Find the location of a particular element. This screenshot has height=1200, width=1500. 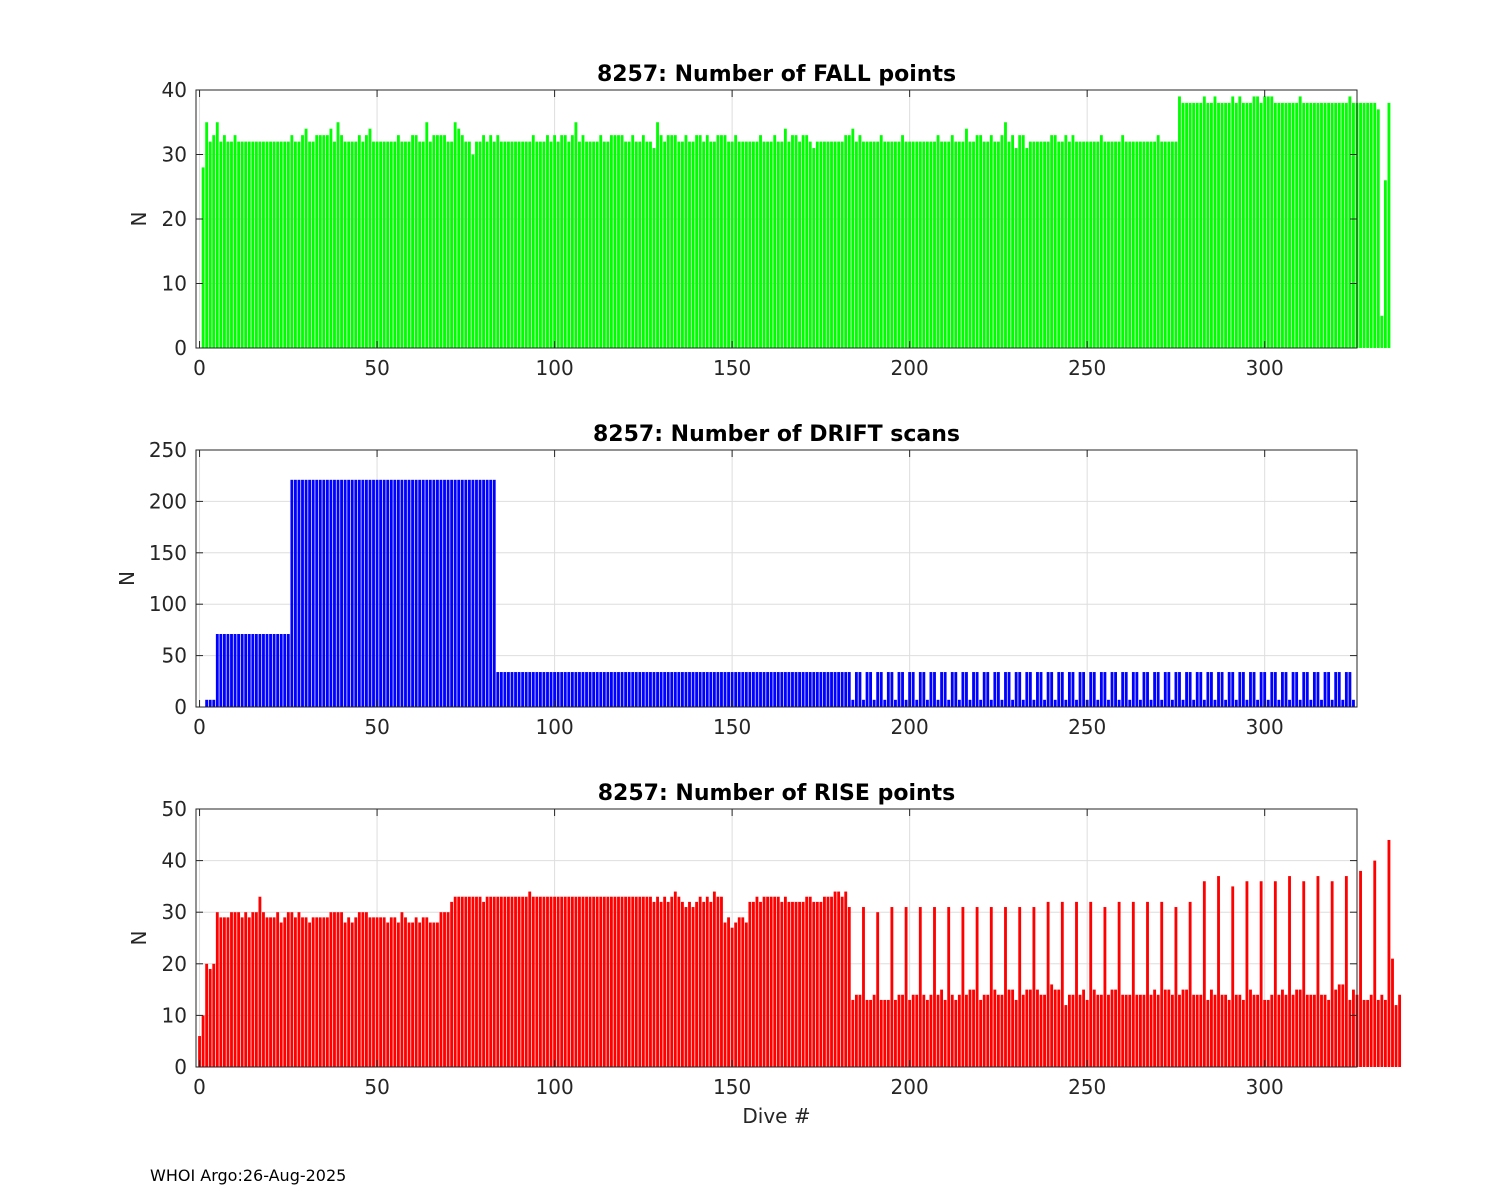

drift-bars is located at coordinates (780, 593).